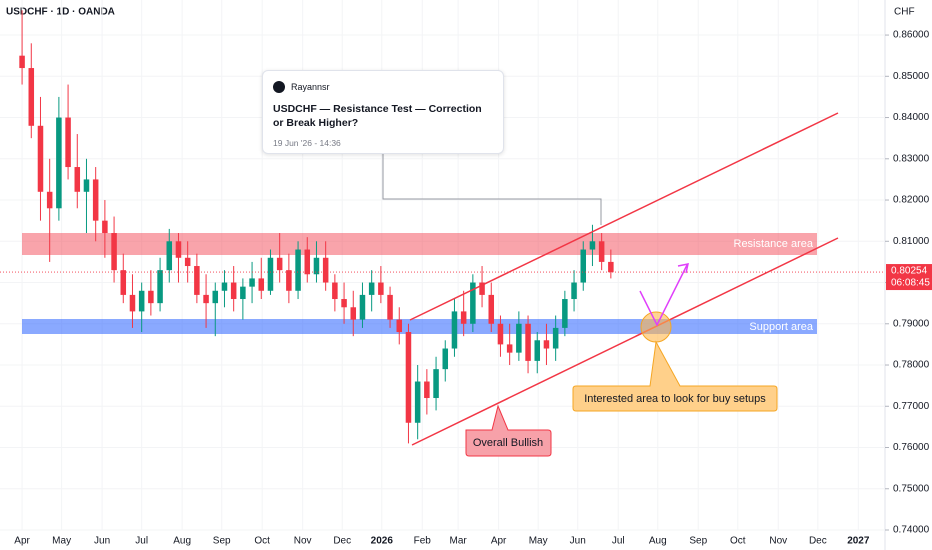 The width and height of the screenshot is (932, 550). What do you see at coordinates (683, 268) in the screenshot?
I see `arrow-head` at bounding box center [683, 268].